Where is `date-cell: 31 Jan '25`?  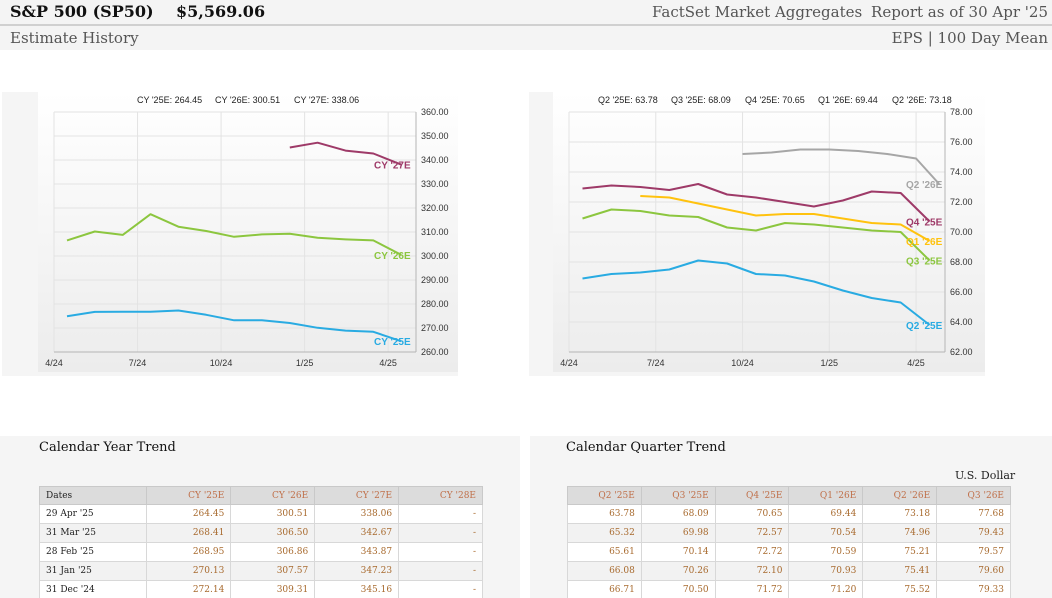 date-cell: 31 Jan '25 is located at coordinates (93, 571).